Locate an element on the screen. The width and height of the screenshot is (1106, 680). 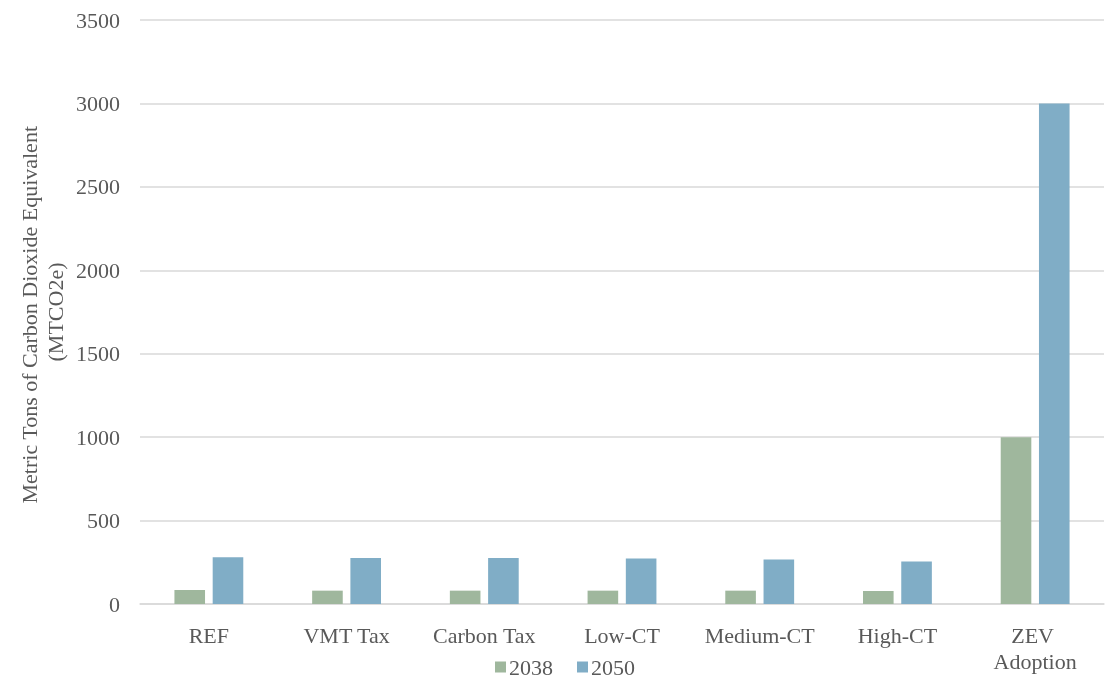
y-tick-label: 1500 is located at coordinates (98, 354).